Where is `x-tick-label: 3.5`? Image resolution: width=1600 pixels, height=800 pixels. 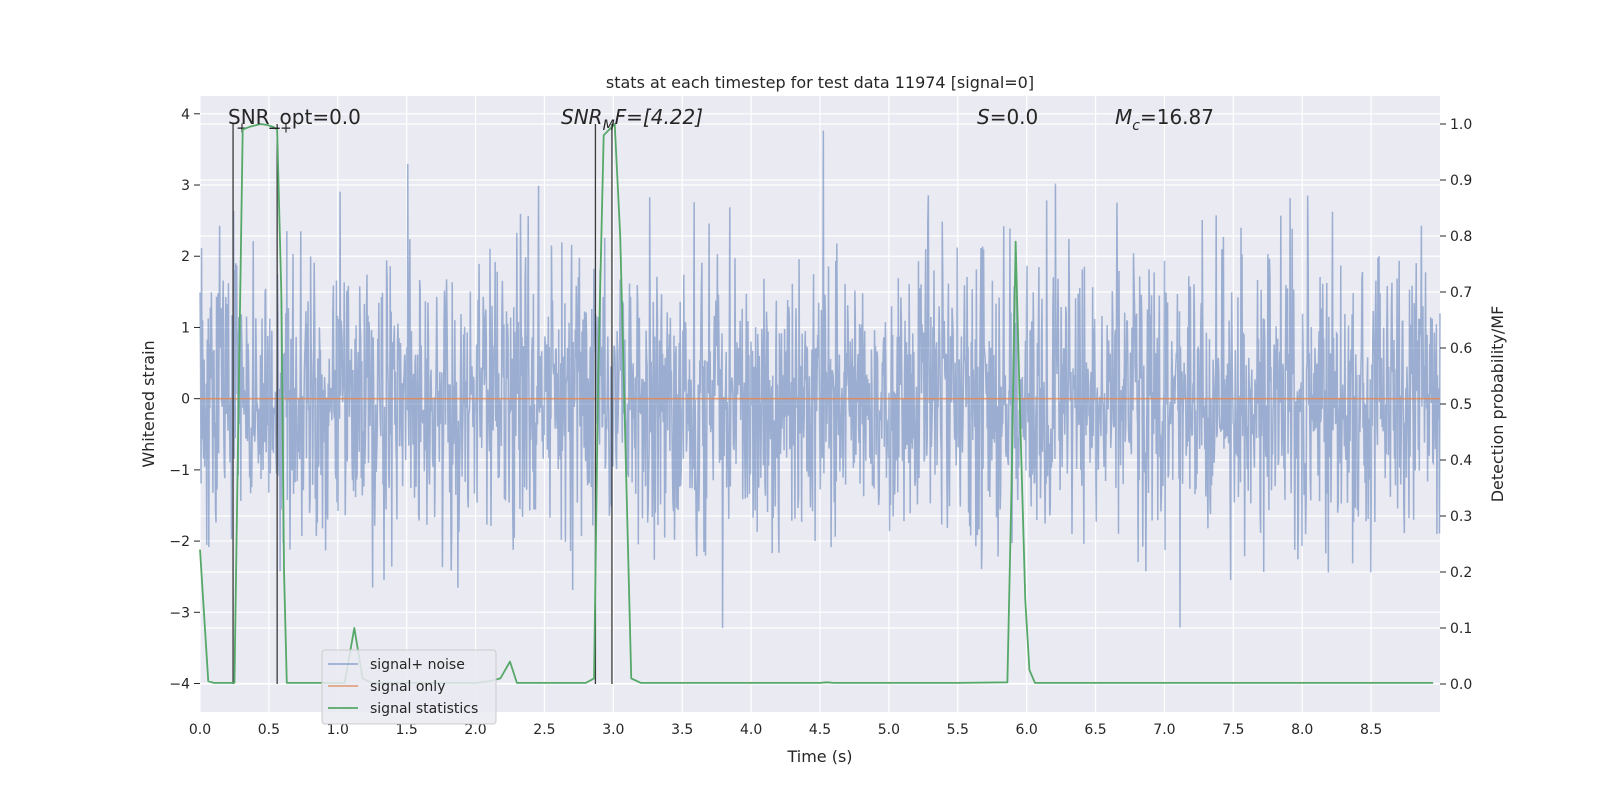
x-tick-label: 3.5 is located at coordinates (682, 730).